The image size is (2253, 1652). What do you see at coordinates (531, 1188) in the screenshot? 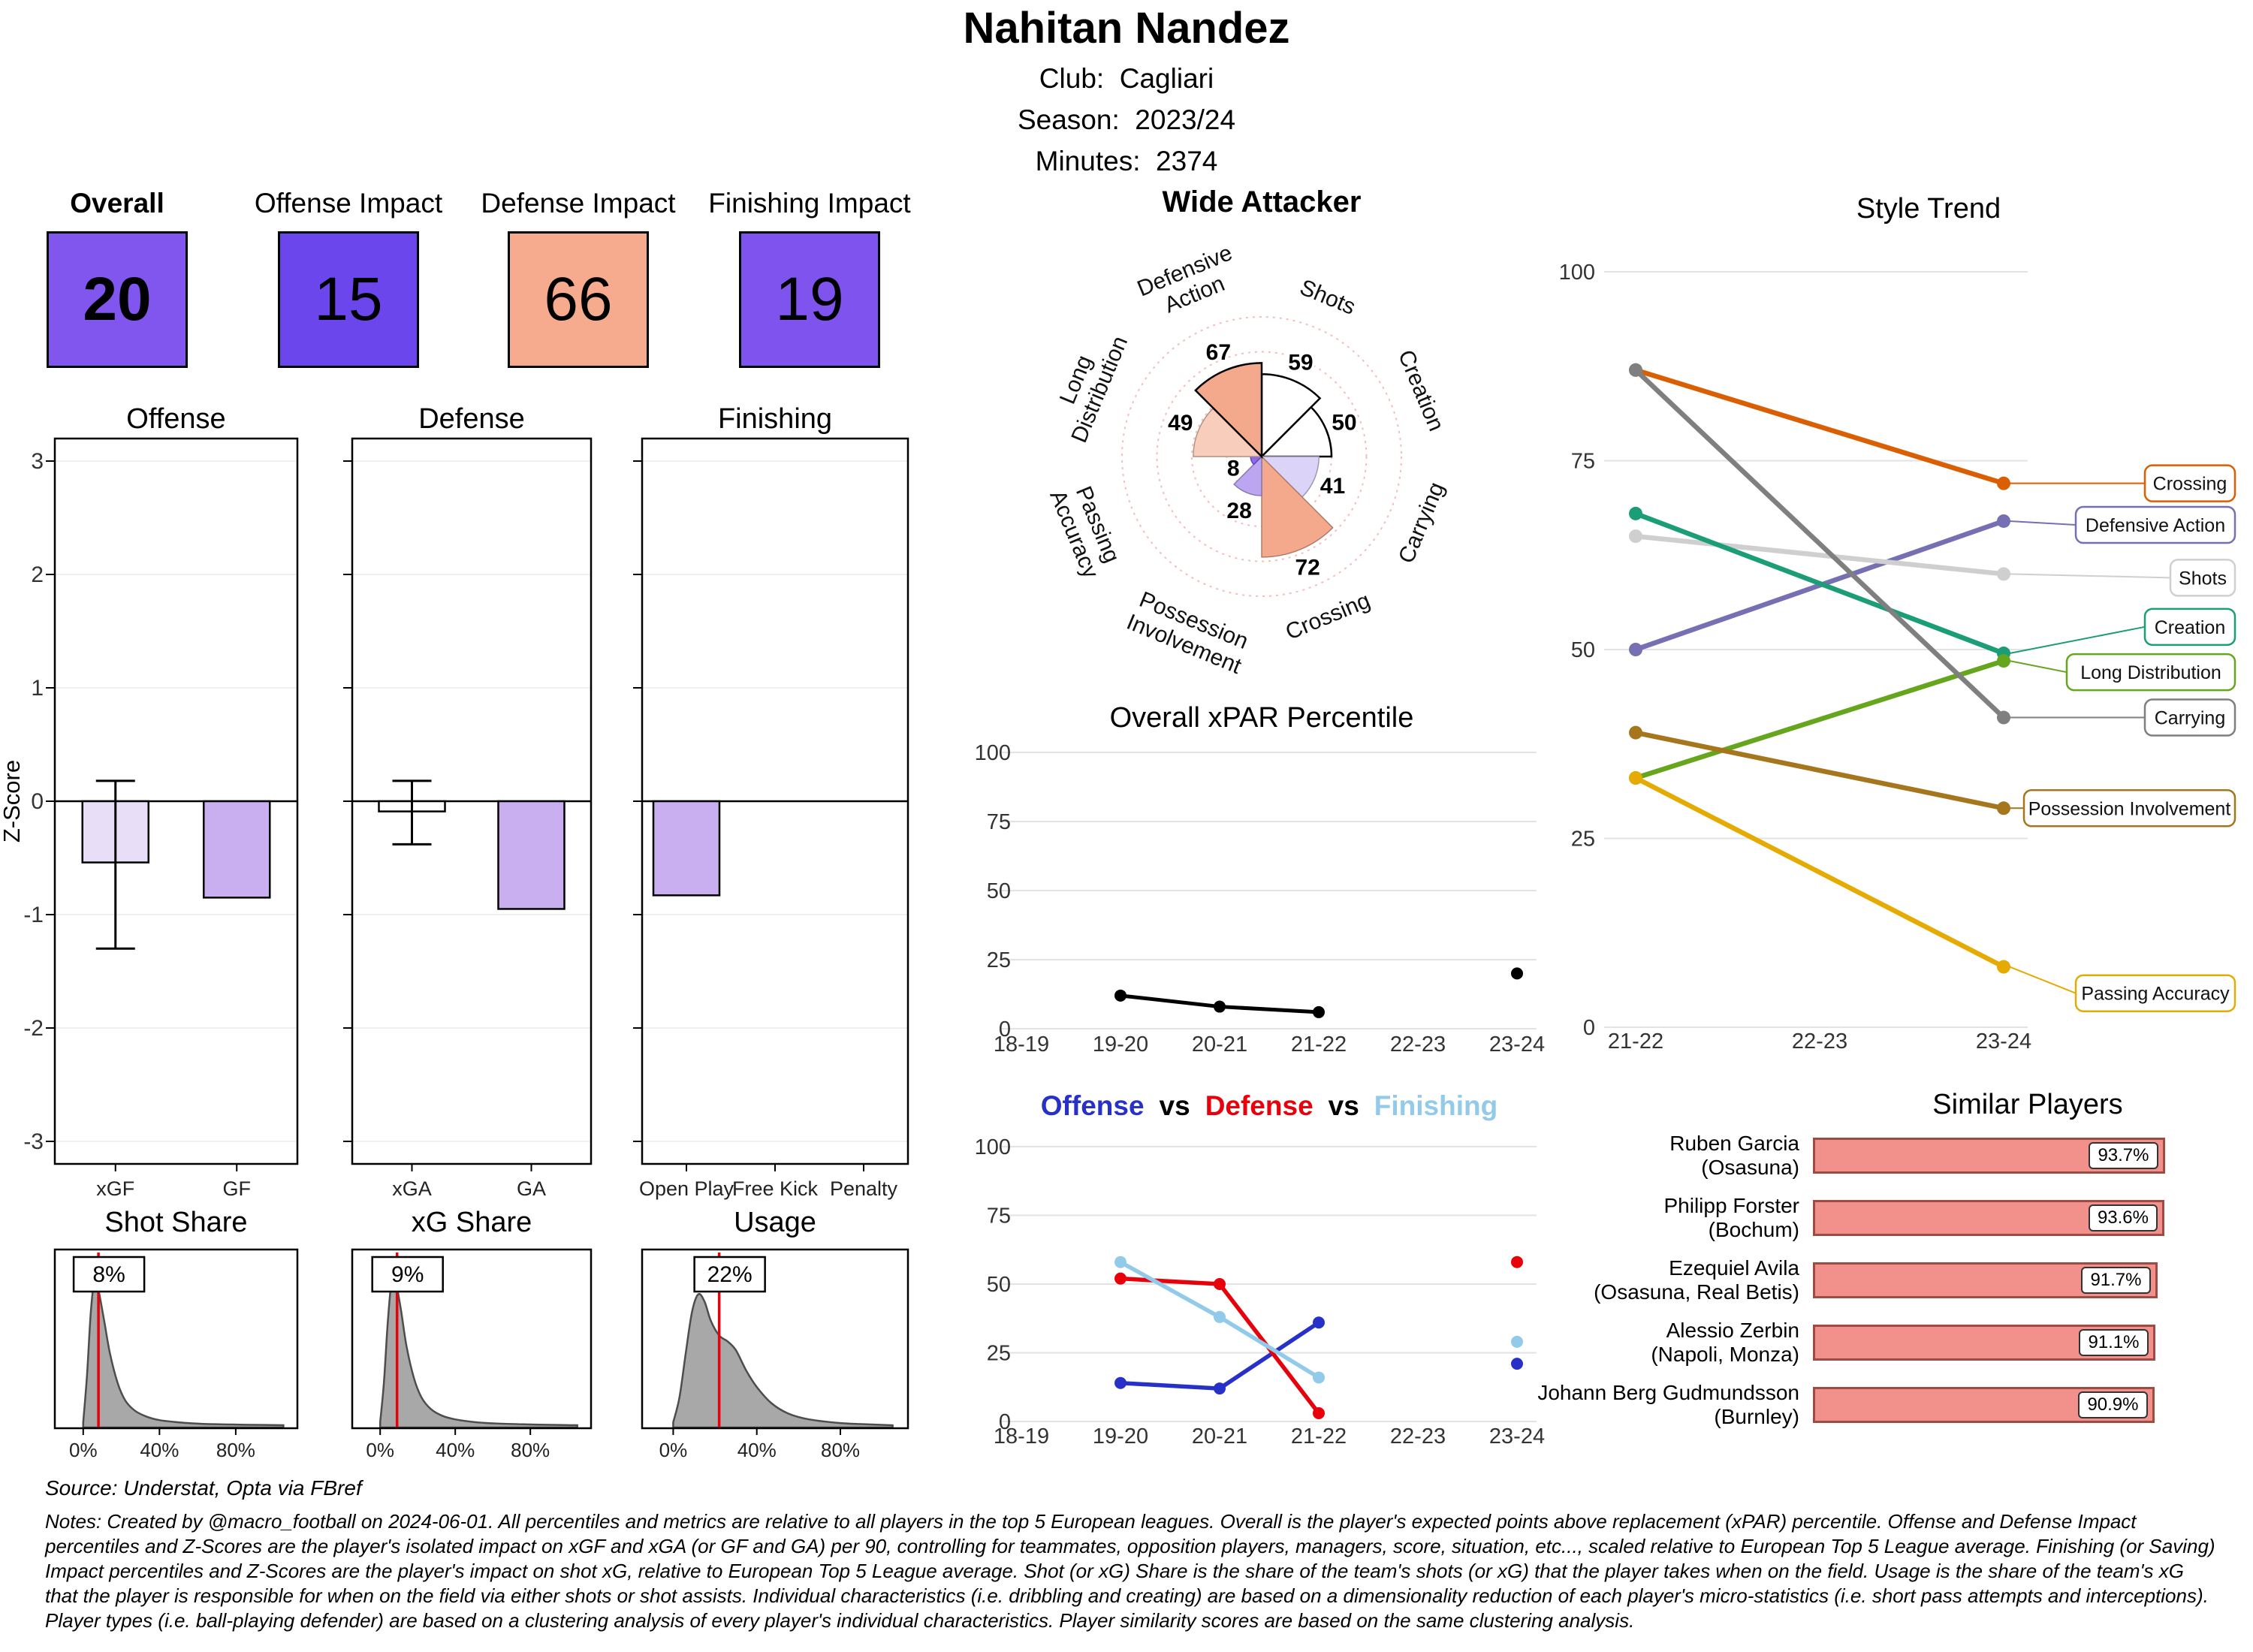
I see `svg-text: GA` at bounding box center [531, 1188].